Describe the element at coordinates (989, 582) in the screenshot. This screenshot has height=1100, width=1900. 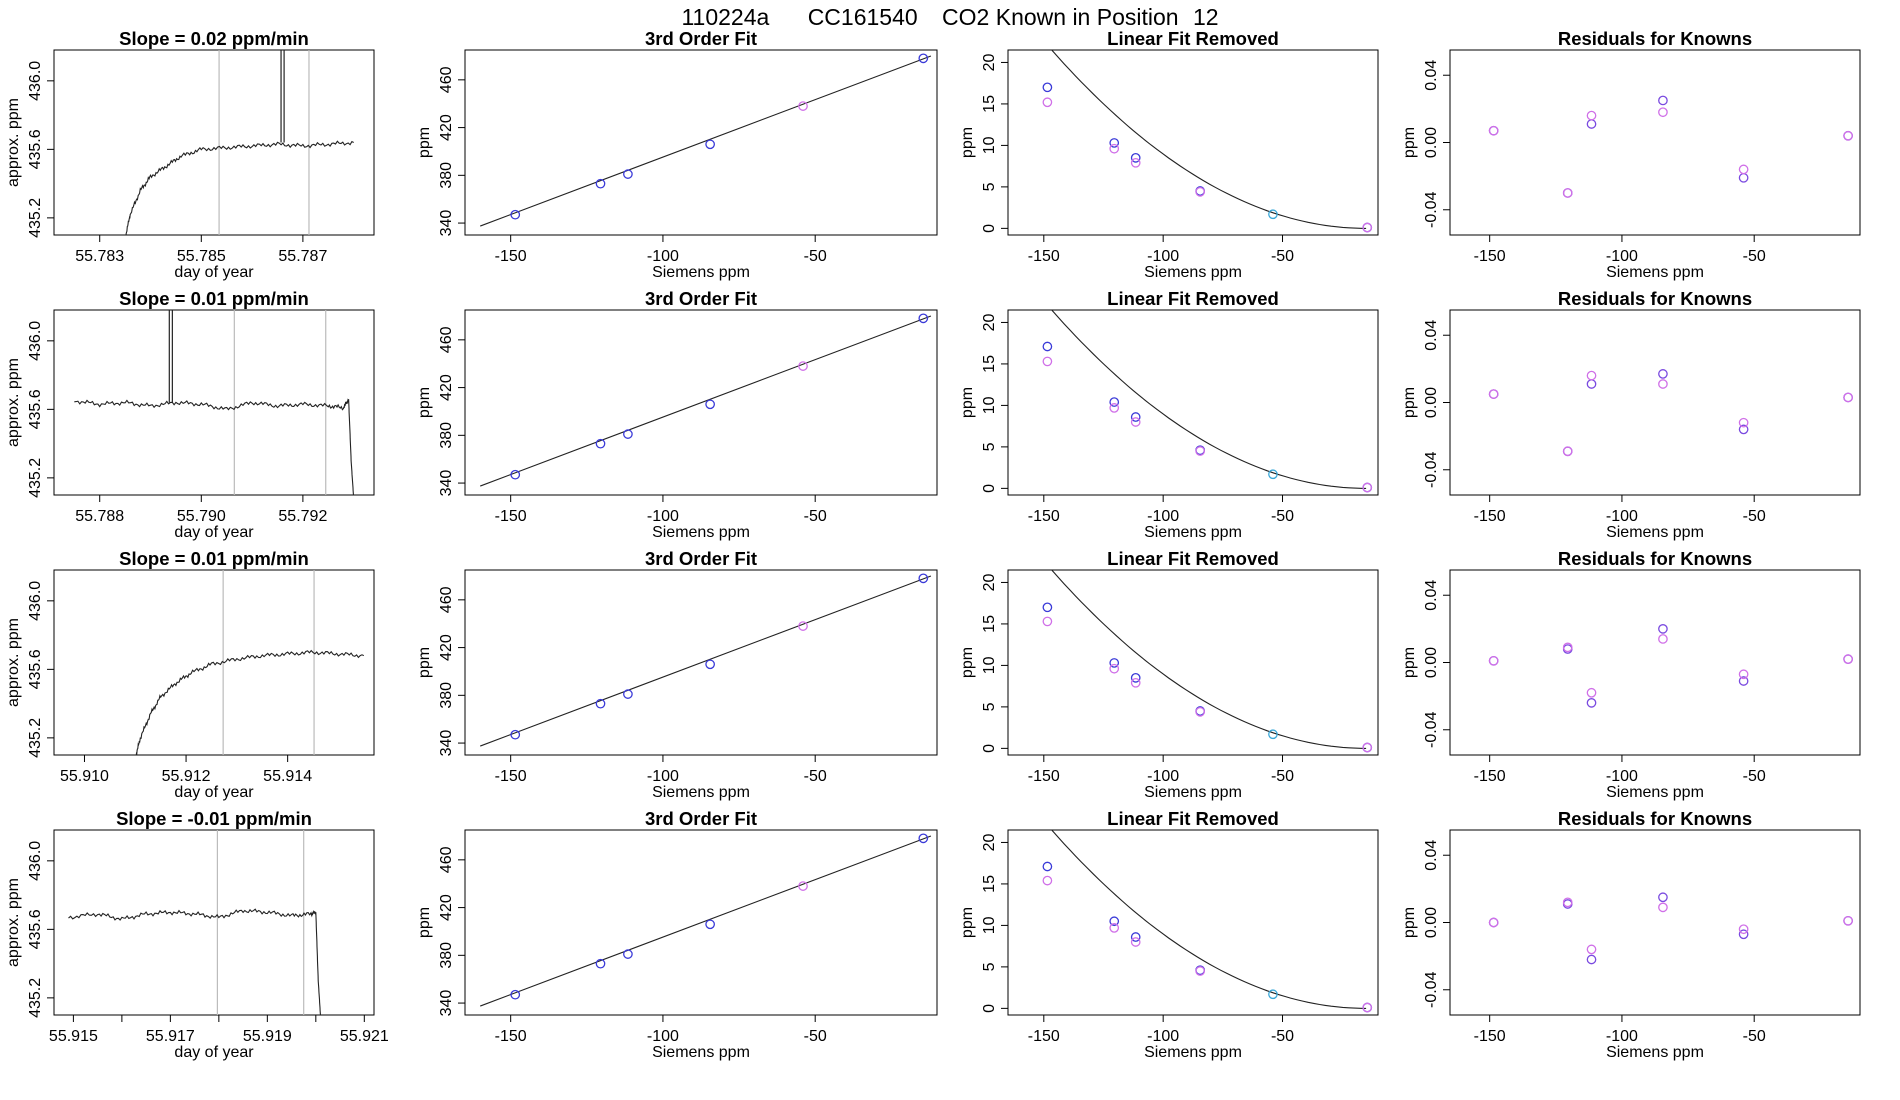
I see `y-tick-label: 20` at that location.